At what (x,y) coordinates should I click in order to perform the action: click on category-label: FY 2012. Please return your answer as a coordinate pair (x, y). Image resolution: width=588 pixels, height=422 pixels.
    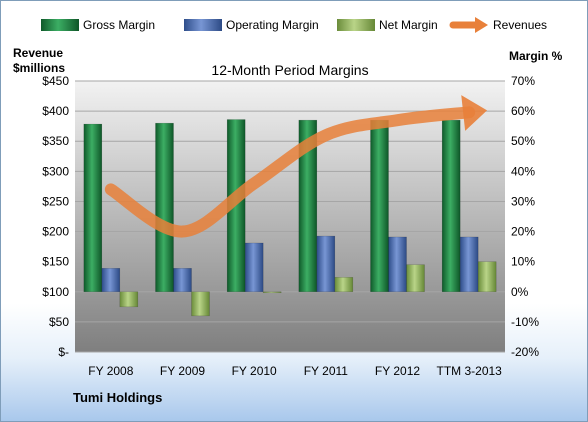
    Looking at the image, I should click on (397, 371).